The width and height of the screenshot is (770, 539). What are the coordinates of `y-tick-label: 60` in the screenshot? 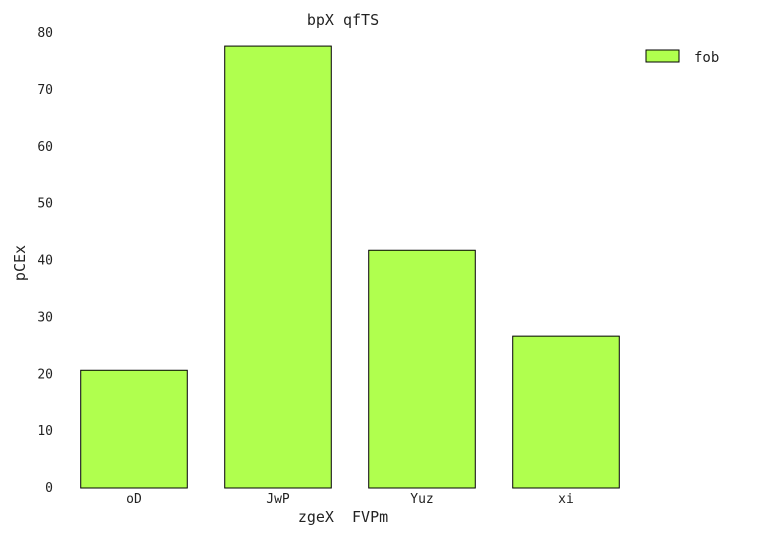 It's located at (45, 147).